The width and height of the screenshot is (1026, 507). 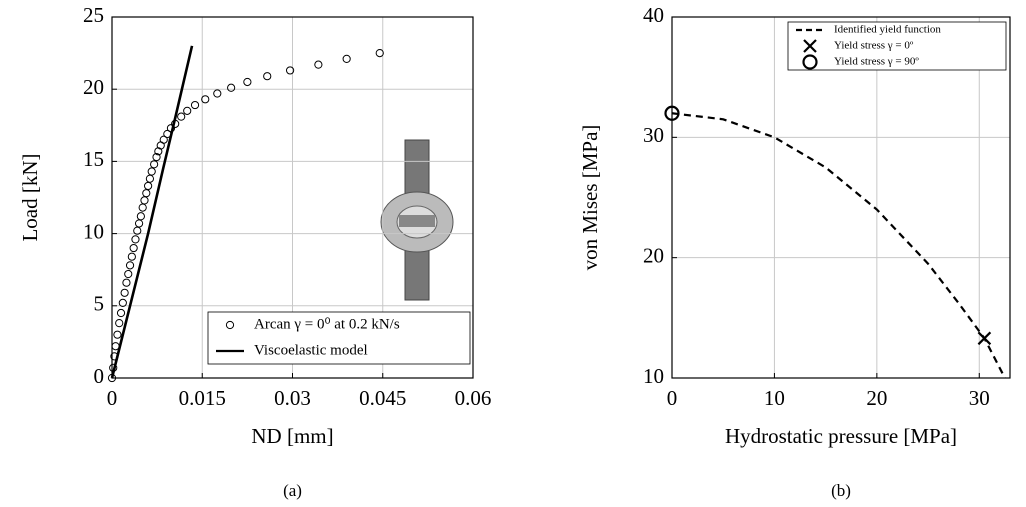 What do you see at coordinates (99, 376) in the screenshot?
I see `y-tick-label: 0` at bounding box center [99, 376].